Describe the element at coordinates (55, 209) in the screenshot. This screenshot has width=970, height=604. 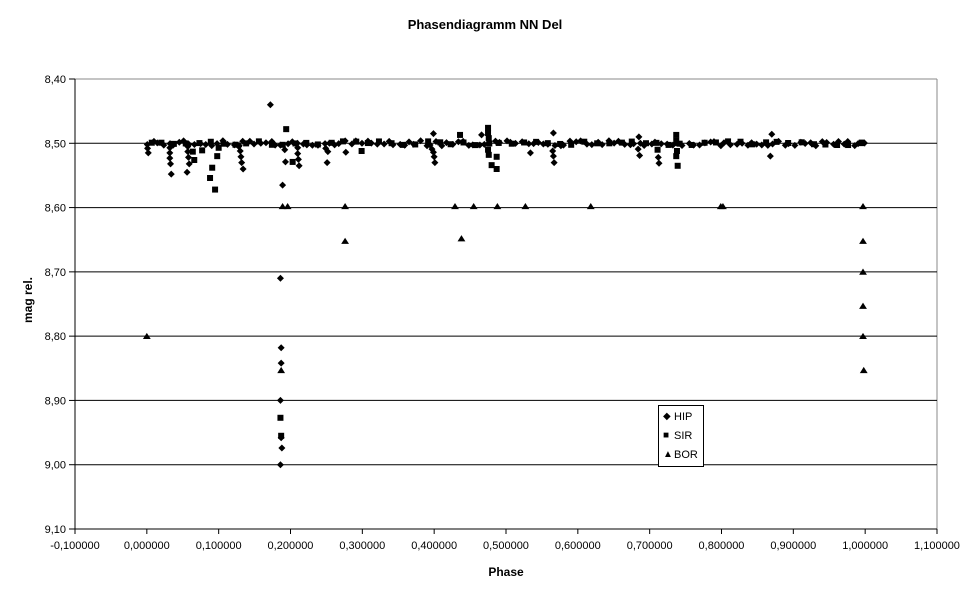
I see `y-tick-label: 8,60` at that location.